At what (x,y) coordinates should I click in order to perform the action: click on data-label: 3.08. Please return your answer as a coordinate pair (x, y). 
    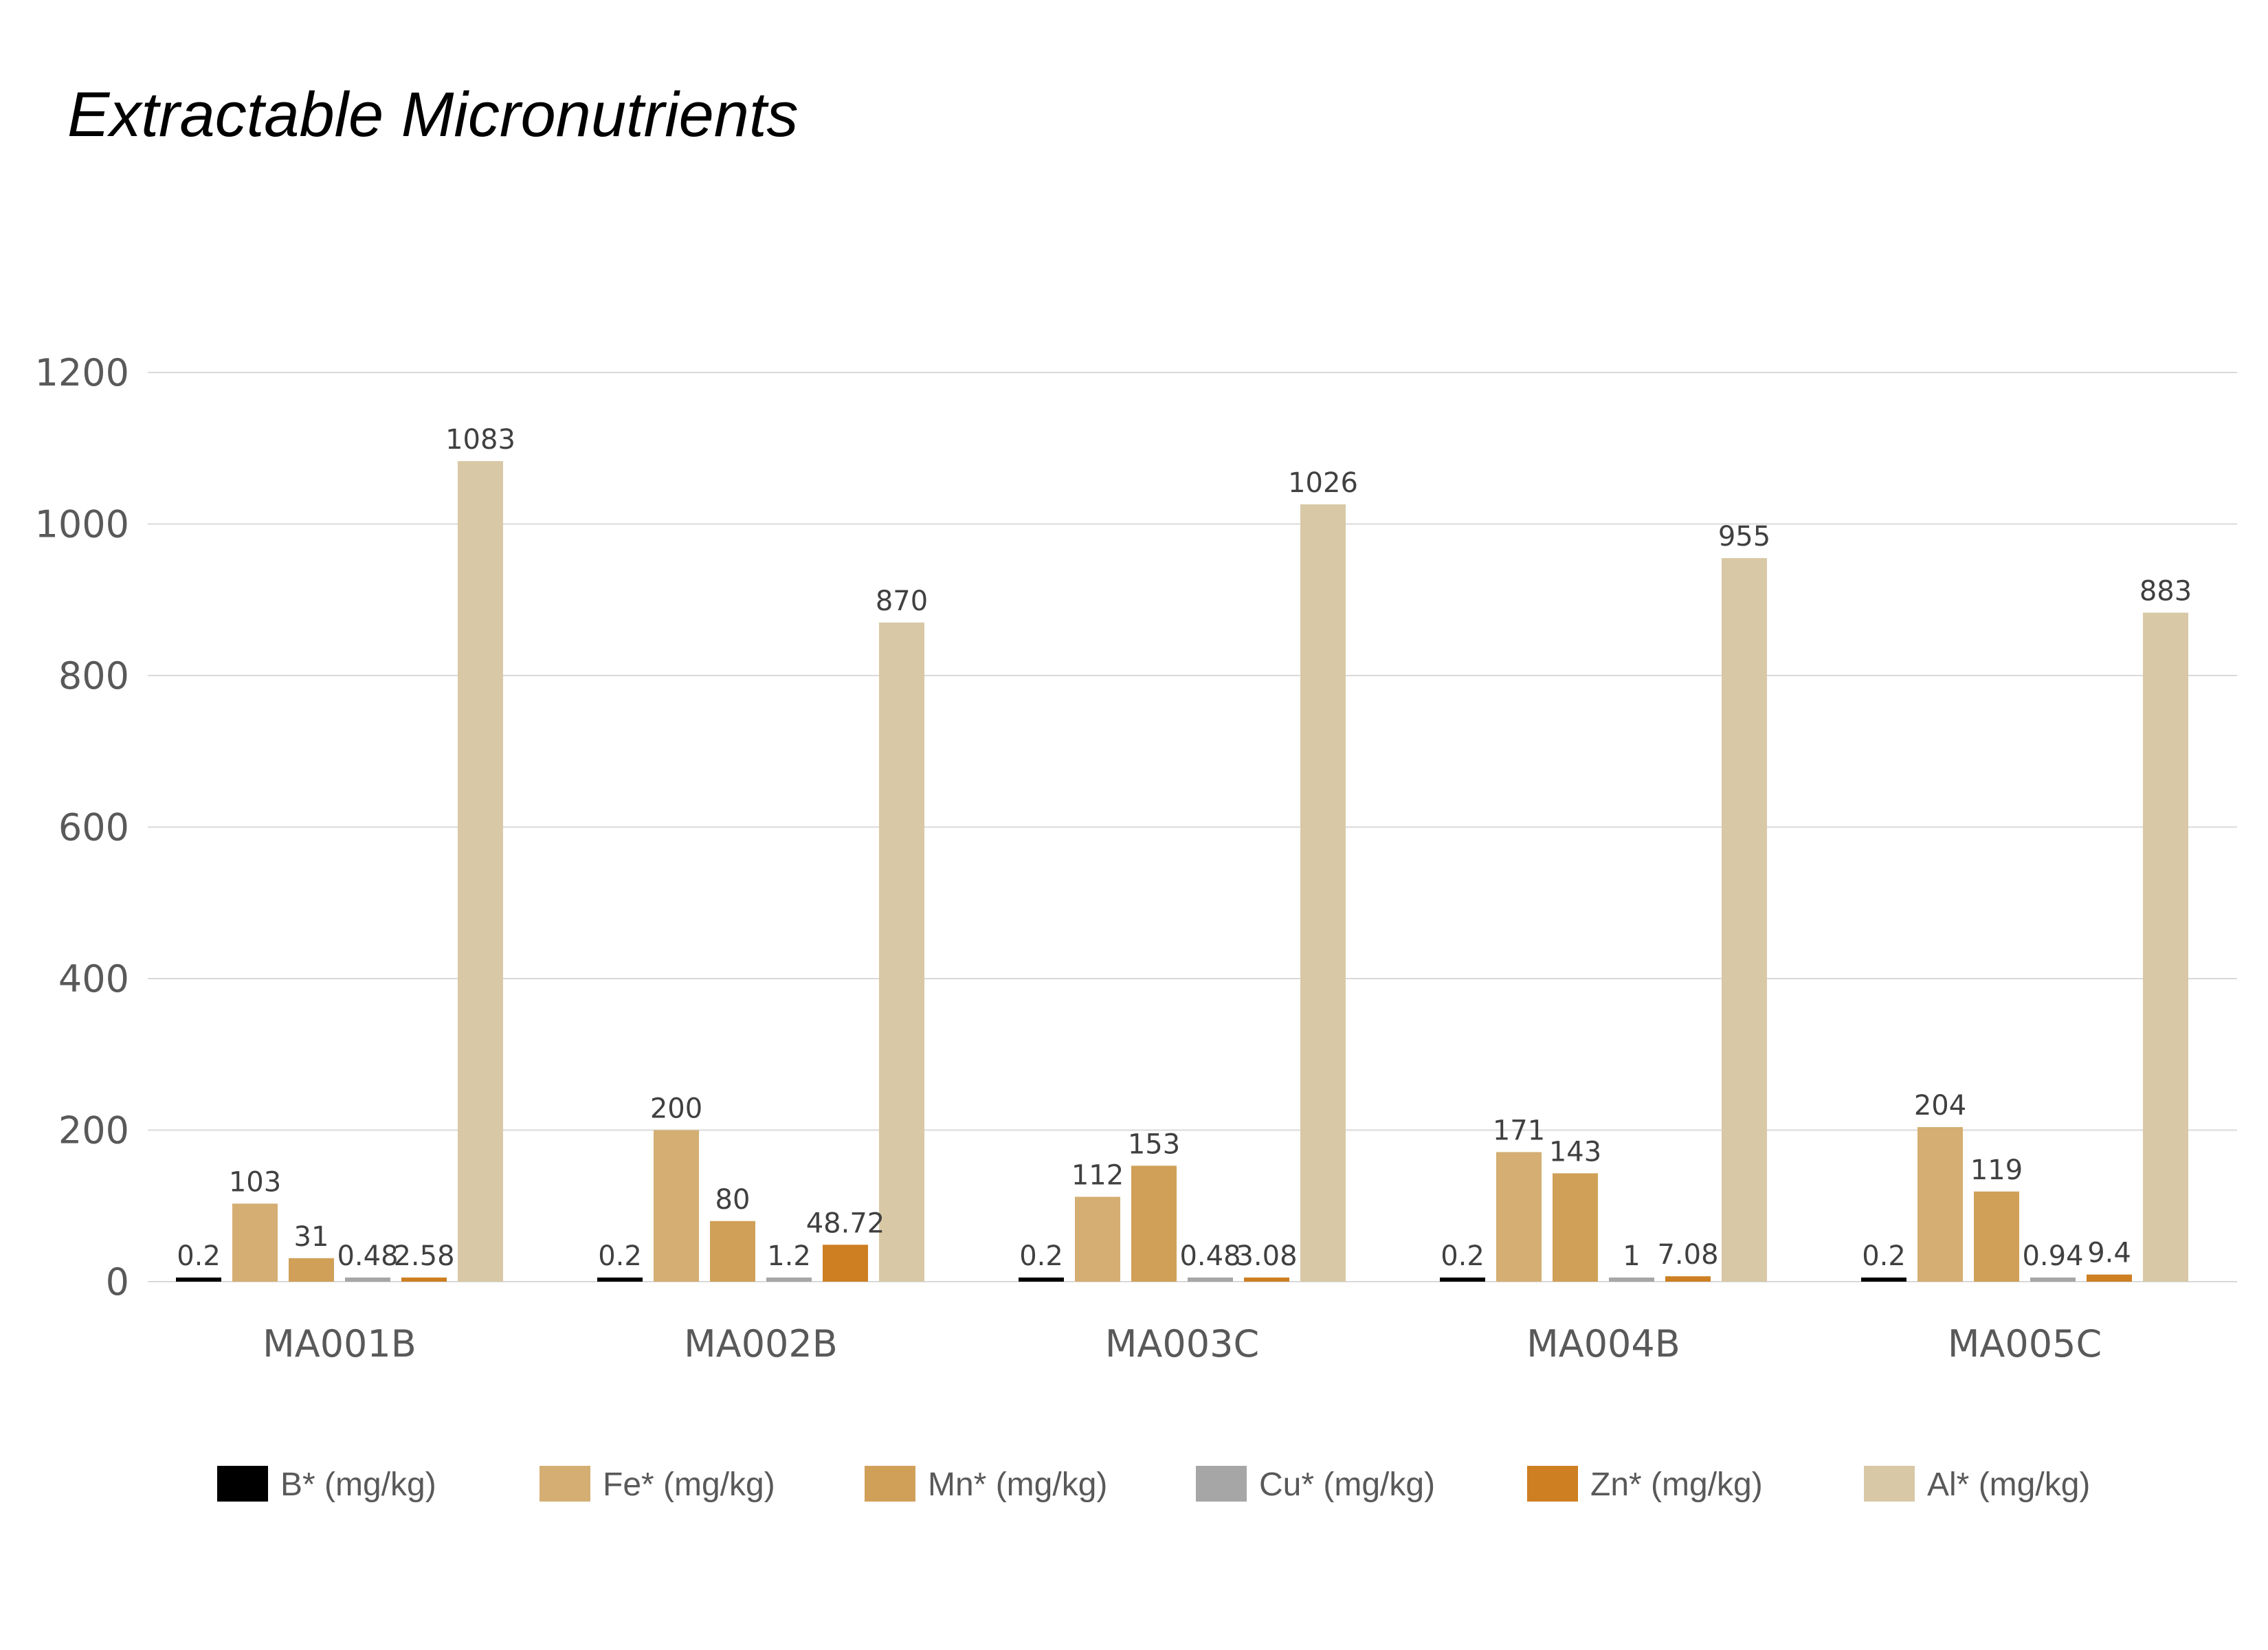
    Looking at the image, I should click on (1266, 1256).